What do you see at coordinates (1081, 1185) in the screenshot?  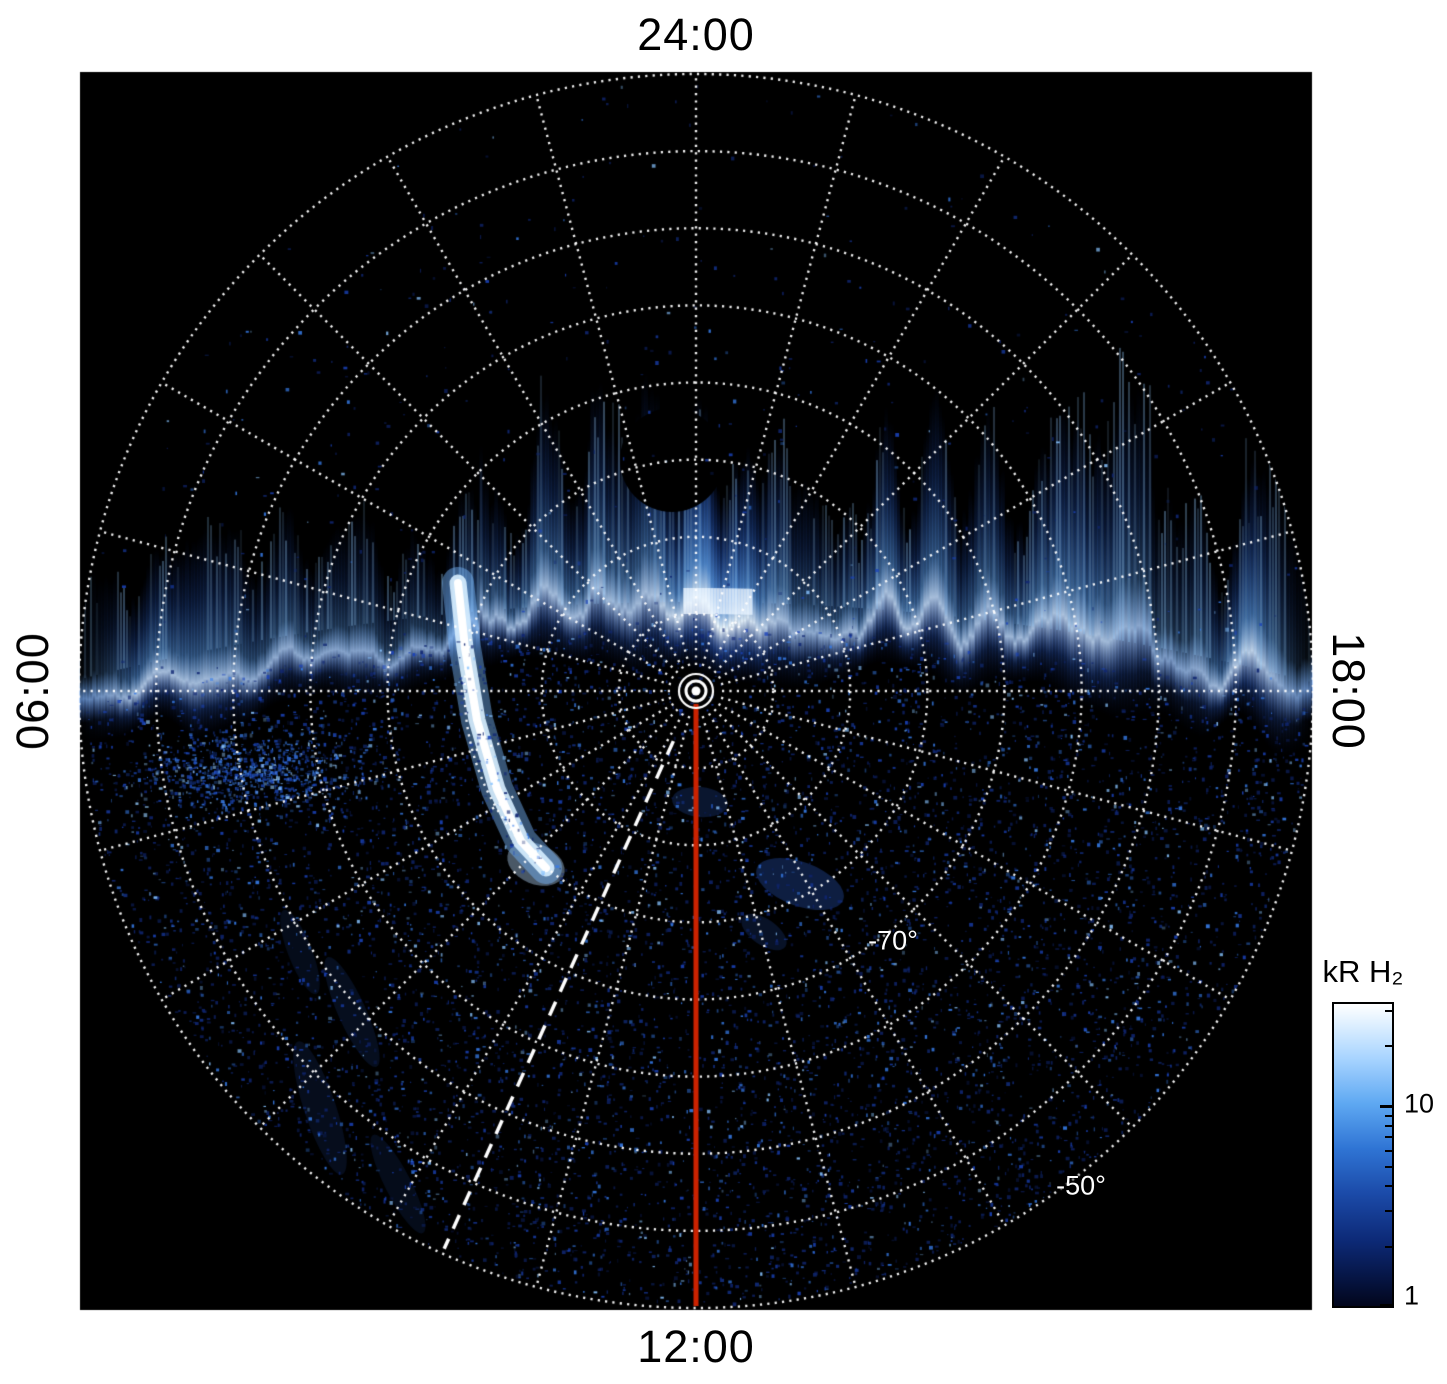 I see `latitude-label-minus50: -50°` at bounding box center [1081, 1185].